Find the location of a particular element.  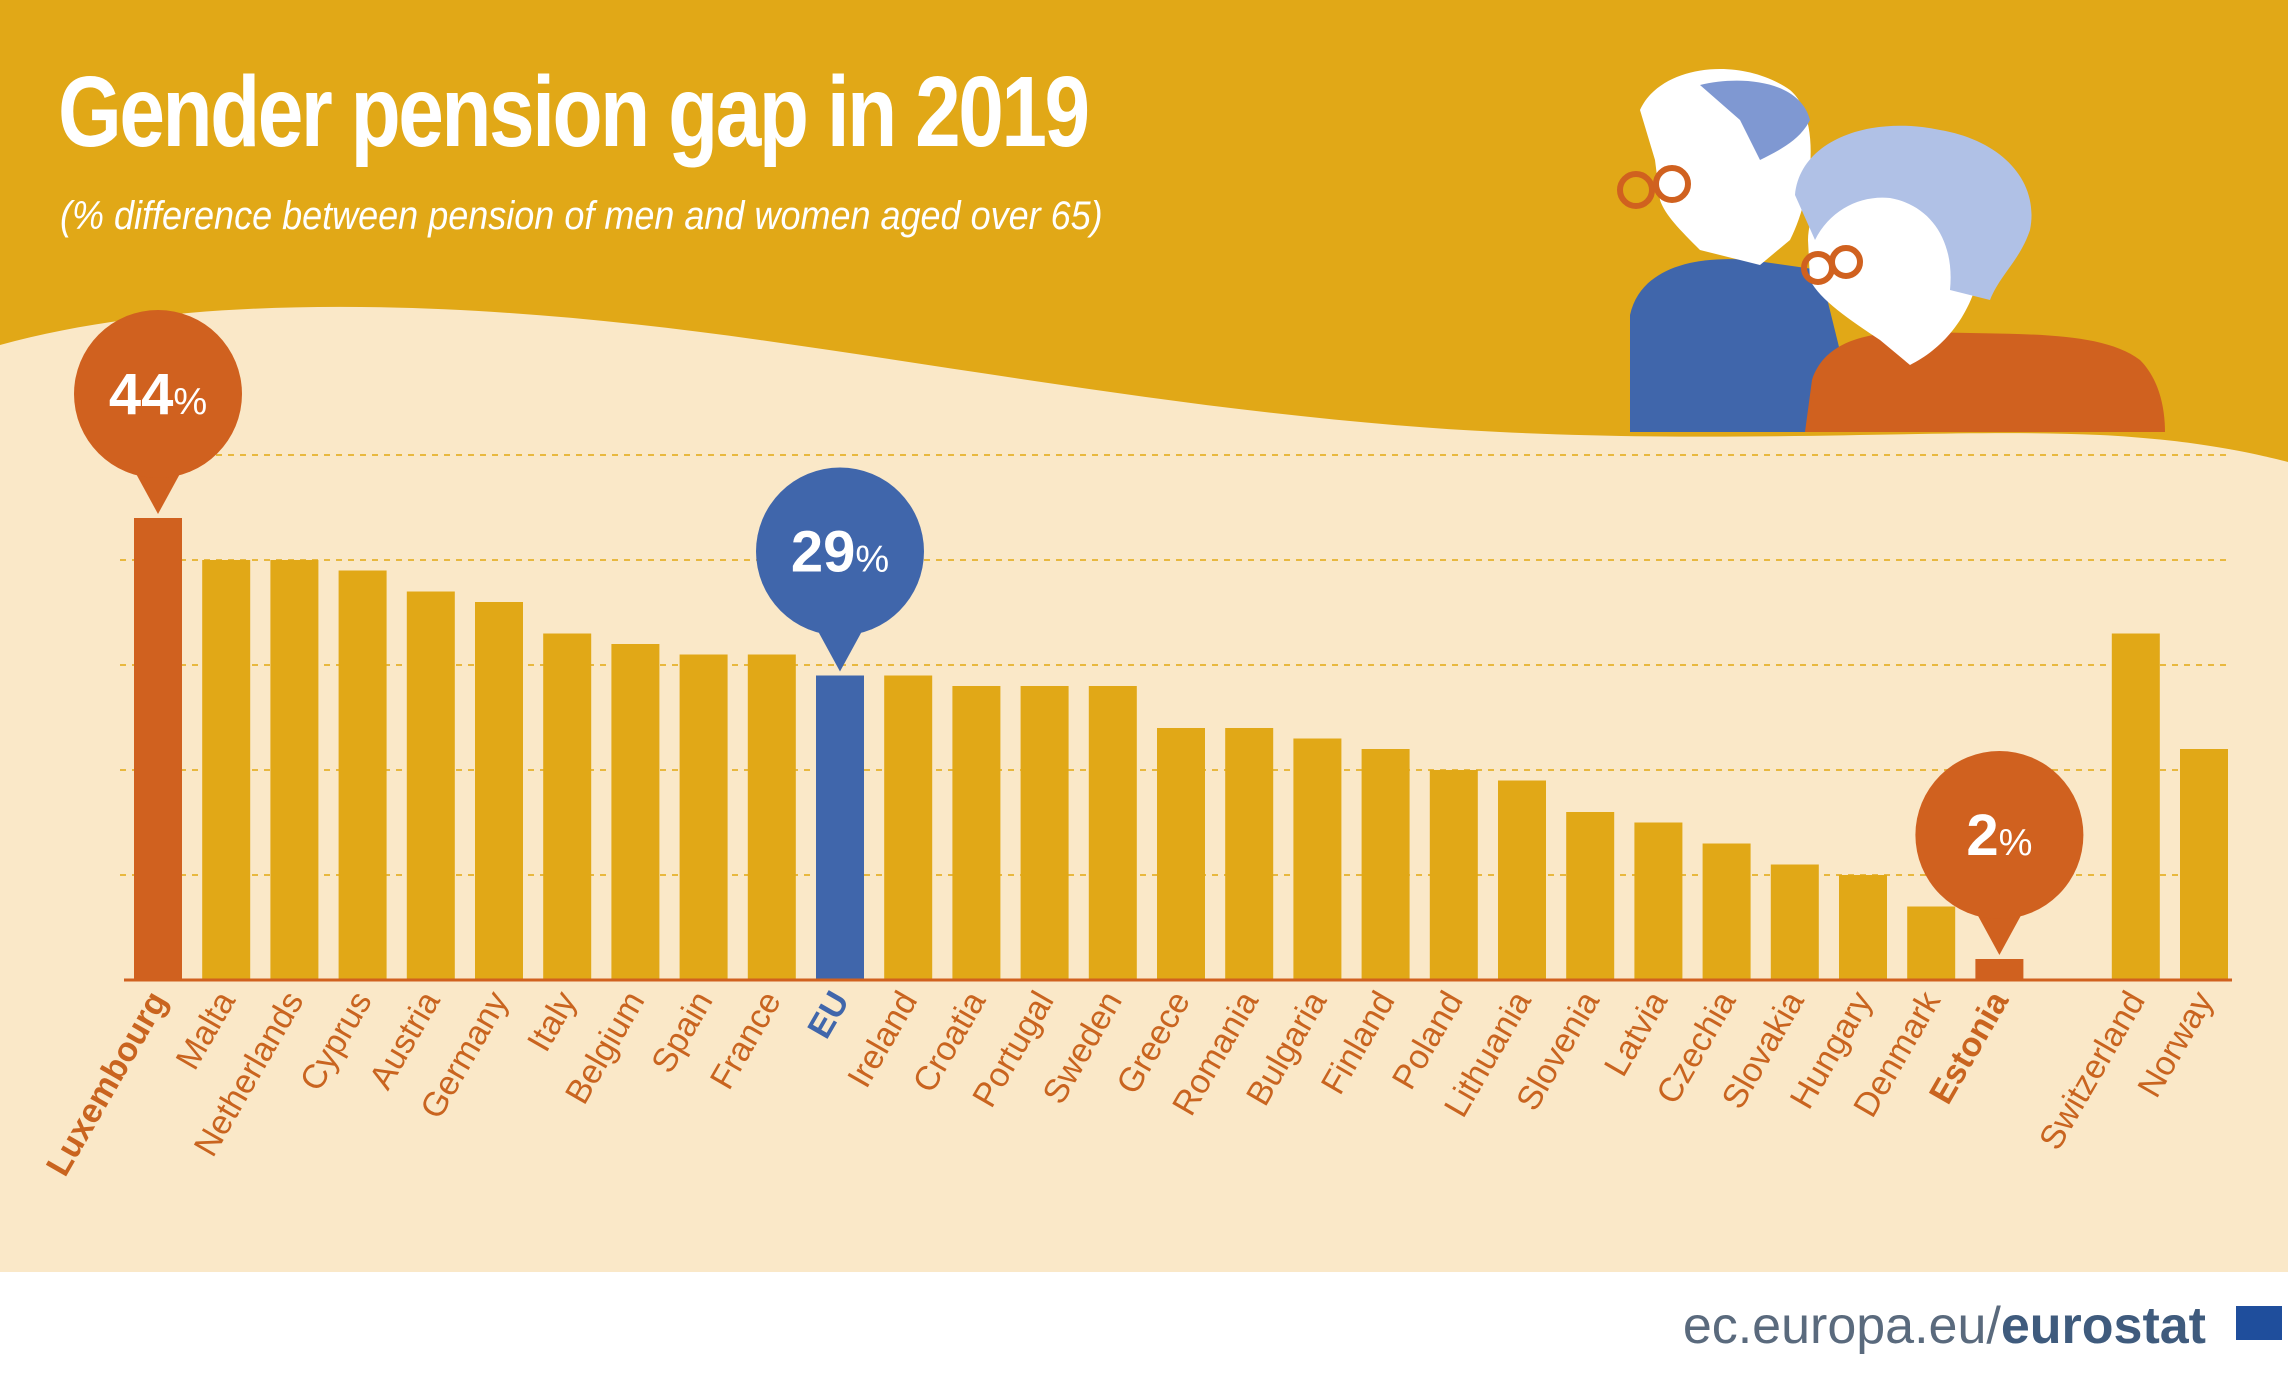

bar-hungary is located at coordinates (1863, 927).